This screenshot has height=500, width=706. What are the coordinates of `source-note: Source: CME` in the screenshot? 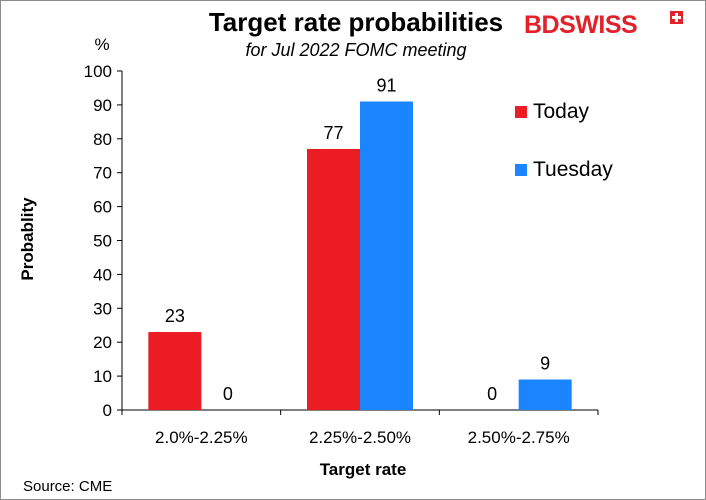 It's located at (67, 486).